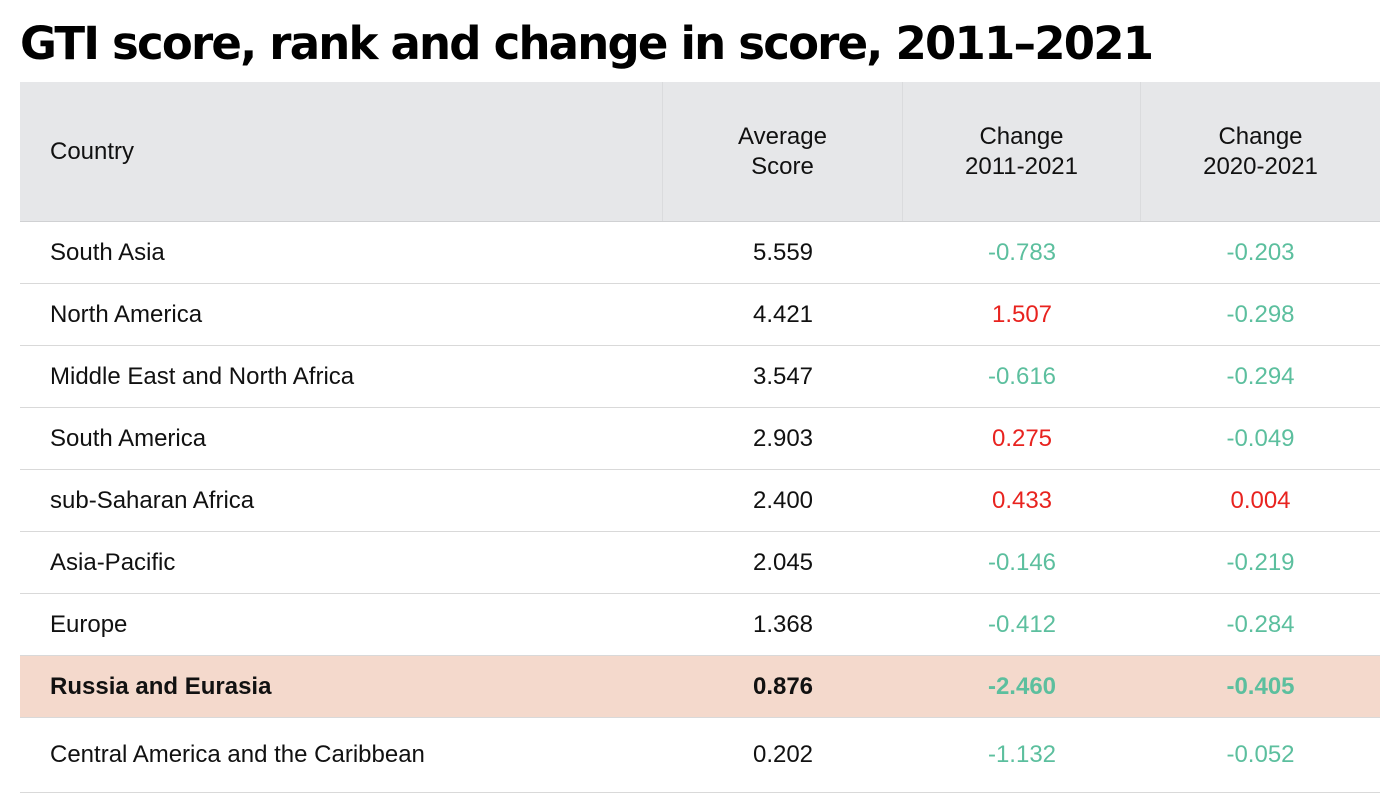 Image resolution: width=1400 pixels, height=810 pixels. I want to click on table-row: South America 2.903 0.275 -0.049, so click(700, 439).